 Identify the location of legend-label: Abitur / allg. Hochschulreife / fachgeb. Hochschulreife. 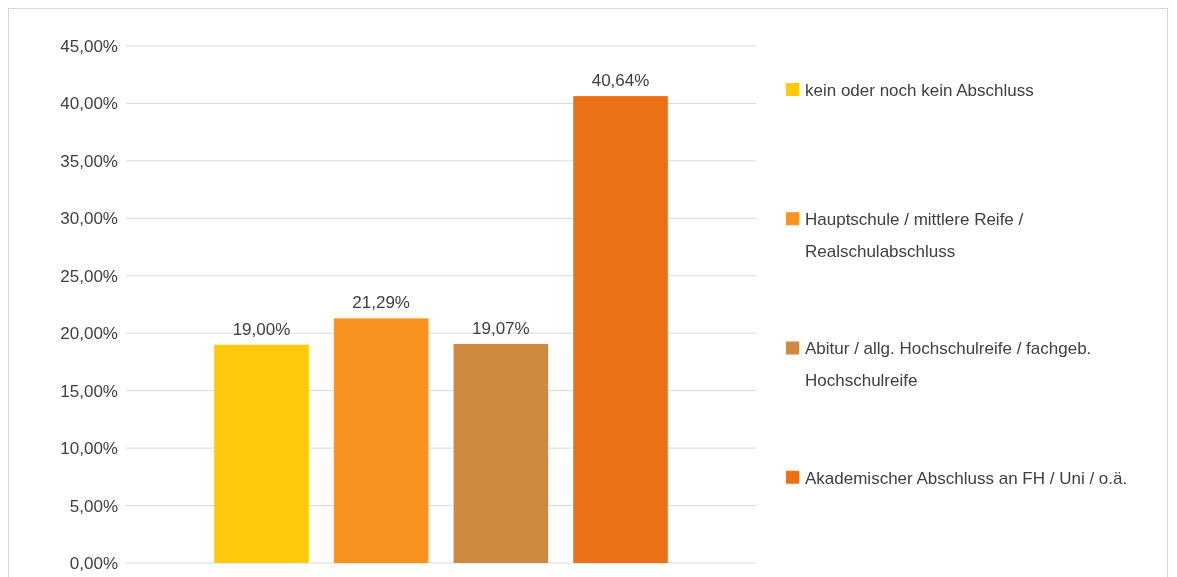
(948, 365).